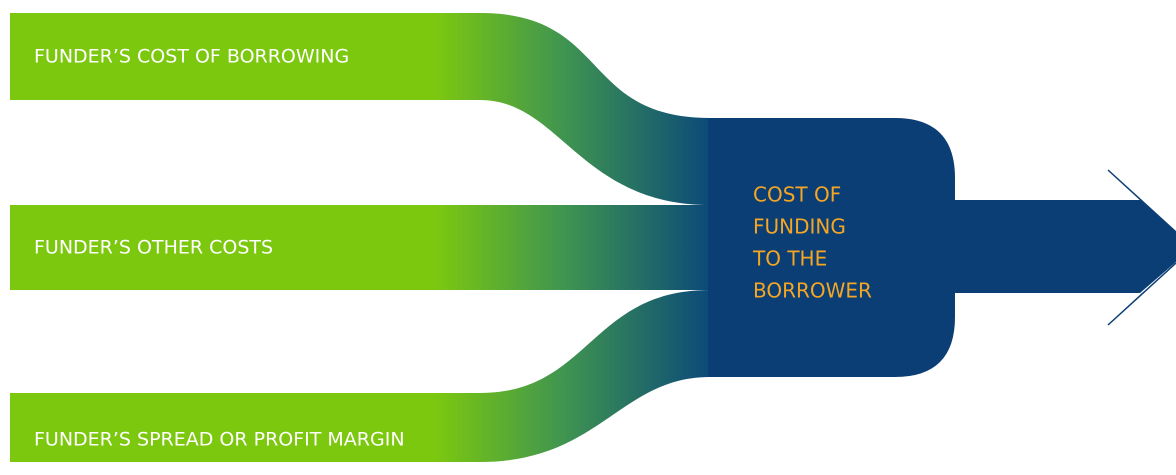 This screenshot has height=475, width=1176. What do you see at coordinates (153, 248) in the screenshot?
I see `input-label: FUNDER’S OTHER COSTS` at bounding box center [153, 248].